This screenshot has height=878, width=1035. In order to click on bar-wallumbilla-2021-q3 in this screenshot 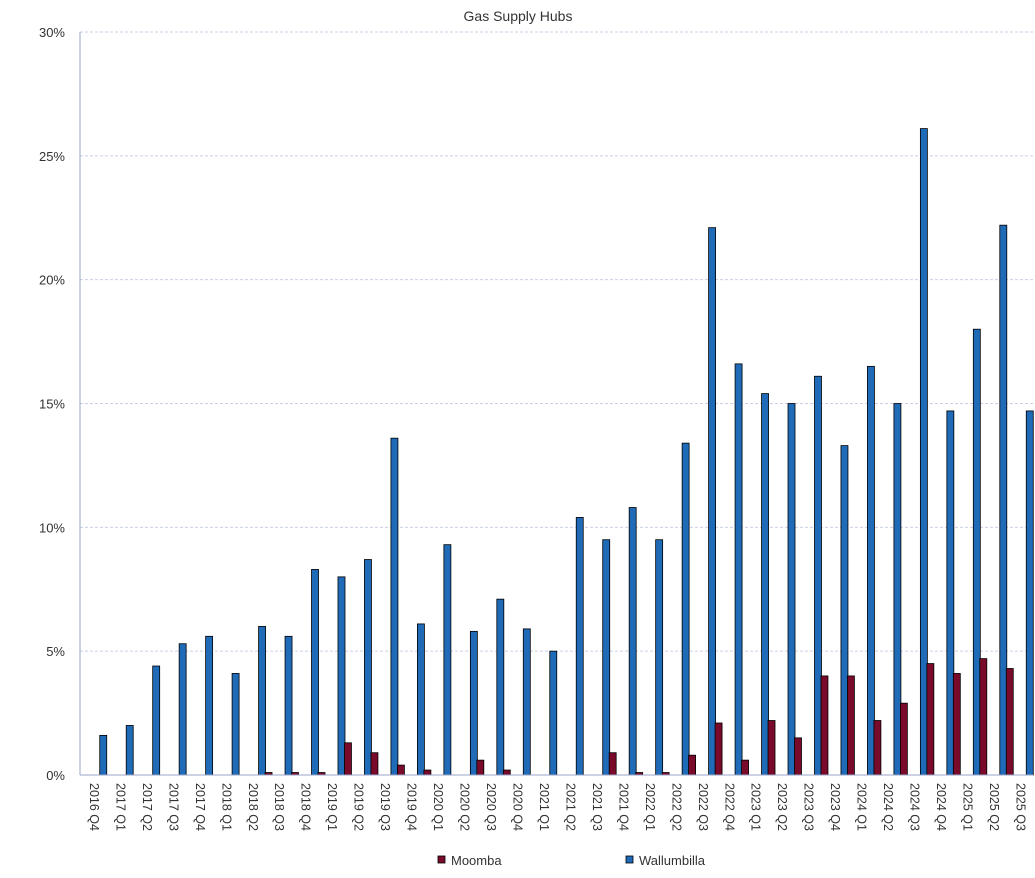, I will do `click(606, 657)`.